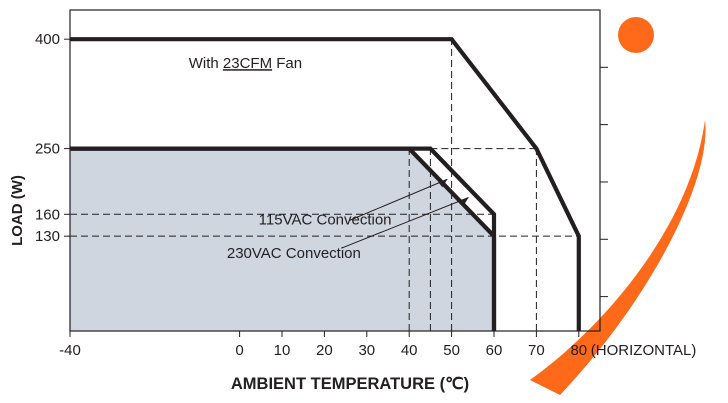  Describe the element at coordinates (47, 236) in the screenshot. I see `y-tick-label: 130` at that location.